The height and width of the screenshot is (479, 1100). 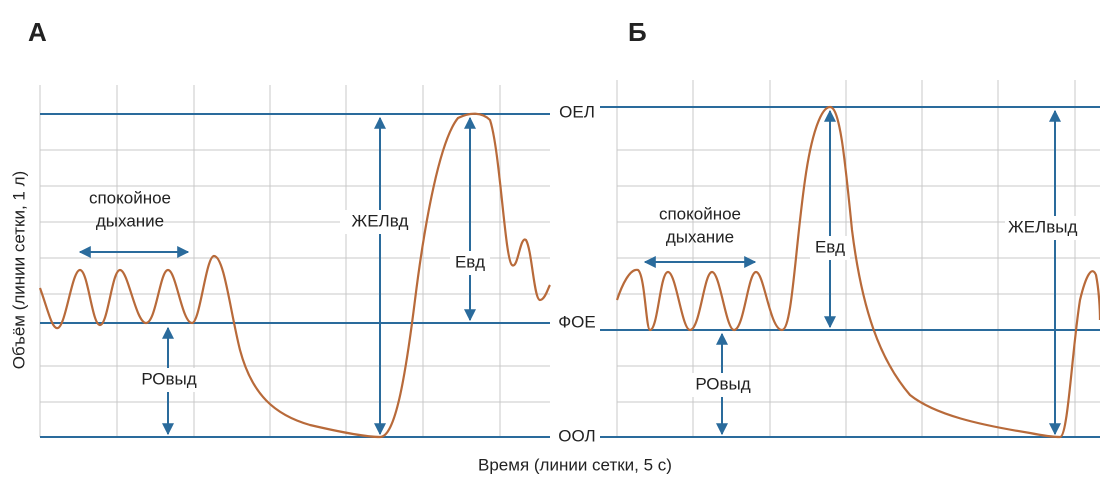 What do you see at coordinates (637, 32) in the screenshot?
I see `panel-label: Б` at bounding box center [637, 32].